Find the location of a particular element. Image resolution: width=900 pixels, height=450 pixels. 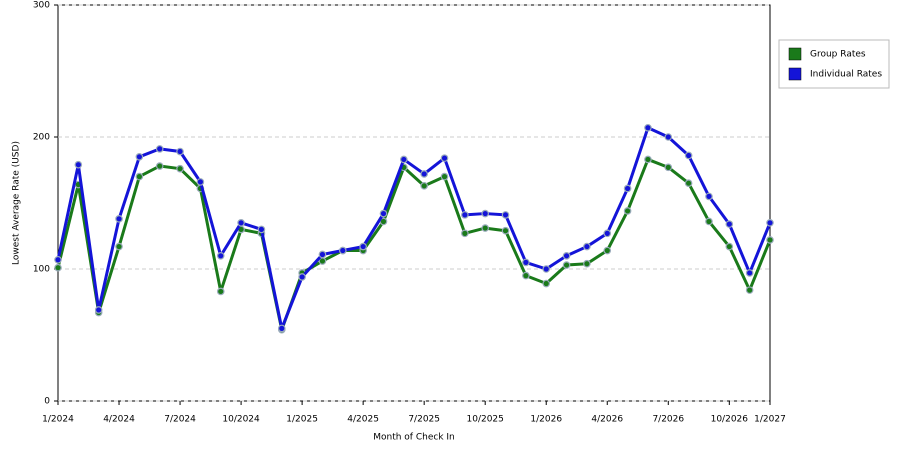

y-axis-label: Lowest Average Rate (USD) is located at coordinates (17, 203).